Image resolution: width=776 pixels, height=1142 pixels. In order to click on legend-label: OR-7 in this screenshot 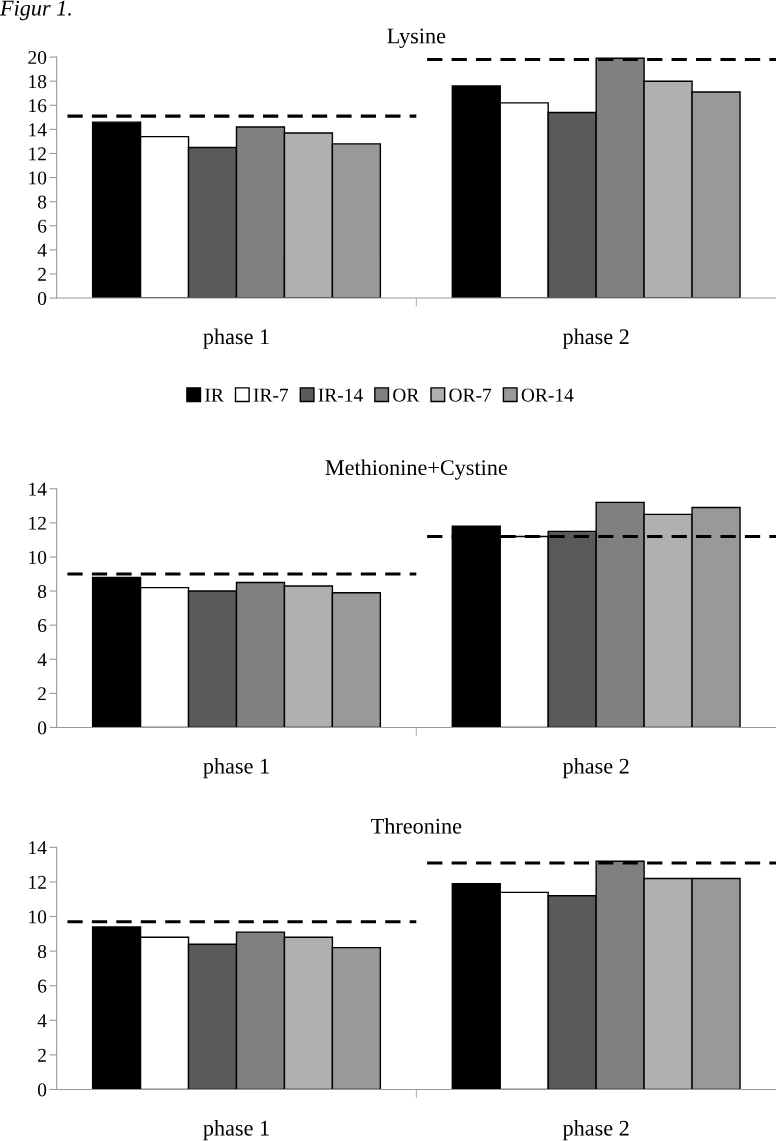, I will do `click(470, 395)`.